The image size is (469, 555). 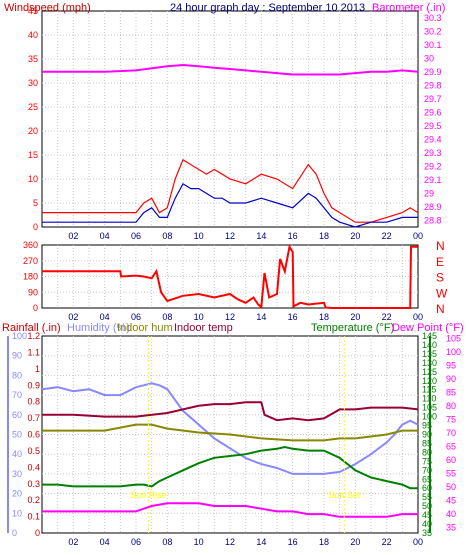 What do you see at coordinates (433, 99) in the screenshot?
I see `y-tick-label: 29.7` at bounding box center [433, 99].